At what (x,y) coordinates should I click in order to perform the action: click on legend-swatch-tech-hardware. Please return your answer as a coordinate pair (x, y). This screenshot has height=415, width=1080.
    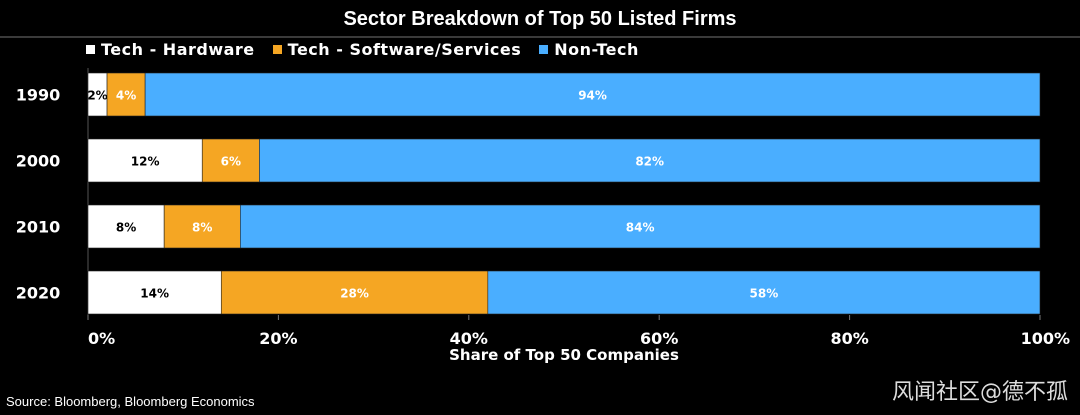
    Looking at the image, I should click on (90, 49).